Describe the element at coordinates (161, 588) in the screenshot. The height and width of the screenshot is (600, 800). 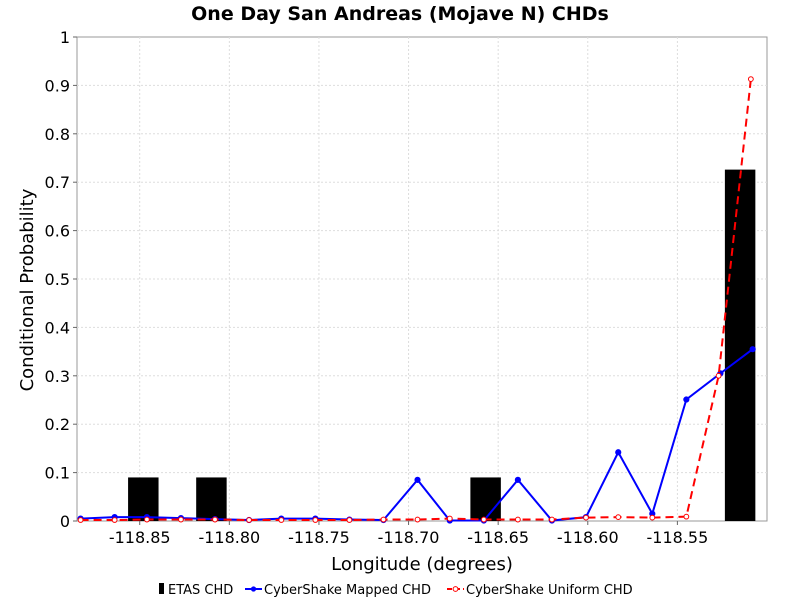
I see `legend-swatch-etas` at that location.